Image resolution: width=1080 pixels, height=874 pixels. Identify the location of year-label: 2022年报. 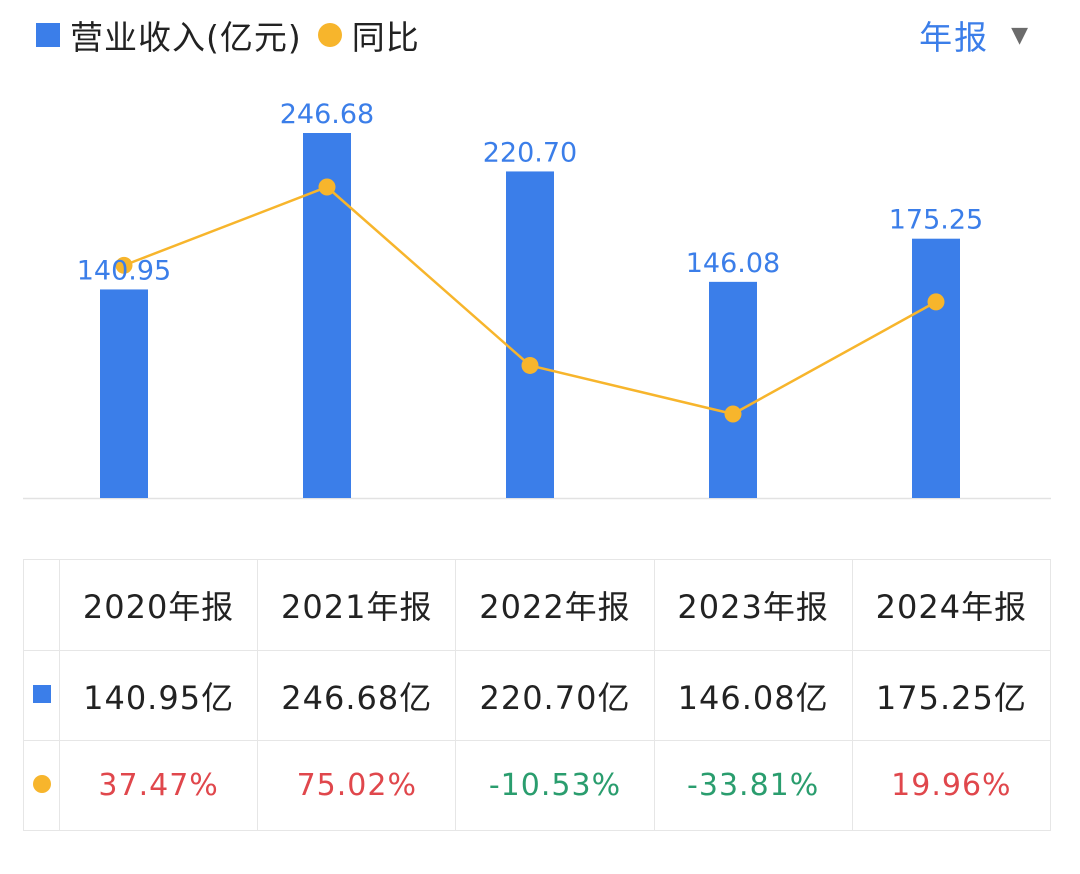
(555, 607).